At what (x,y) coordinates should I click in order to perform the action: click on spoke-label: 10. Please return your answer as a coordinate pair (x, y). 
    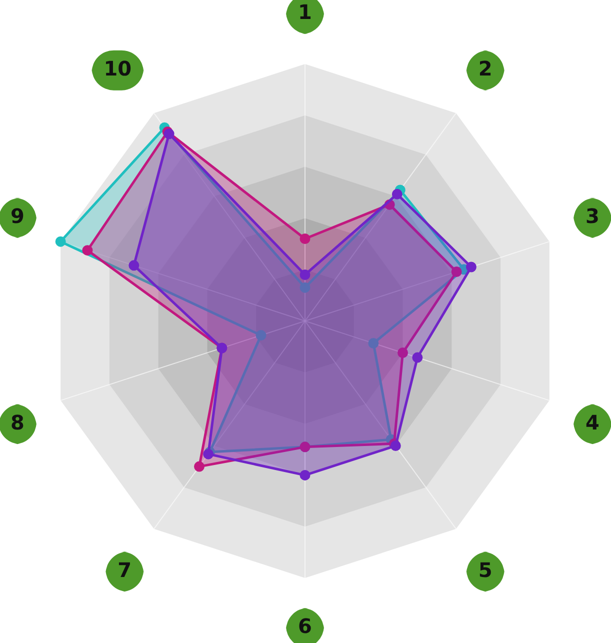
    Looking at the image, I should click on (118, 68).